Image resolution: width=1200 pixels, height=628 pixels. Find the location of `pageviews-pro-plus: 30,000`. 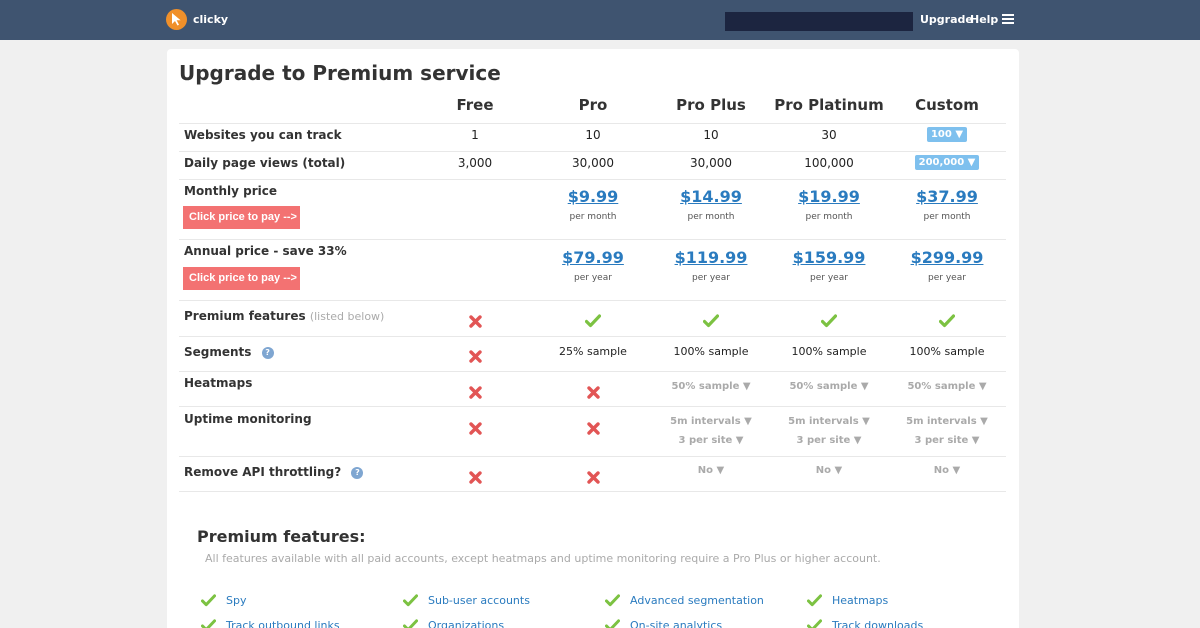

pageviews-pro-plus: 30,000 is located at coordinates (711, 163).